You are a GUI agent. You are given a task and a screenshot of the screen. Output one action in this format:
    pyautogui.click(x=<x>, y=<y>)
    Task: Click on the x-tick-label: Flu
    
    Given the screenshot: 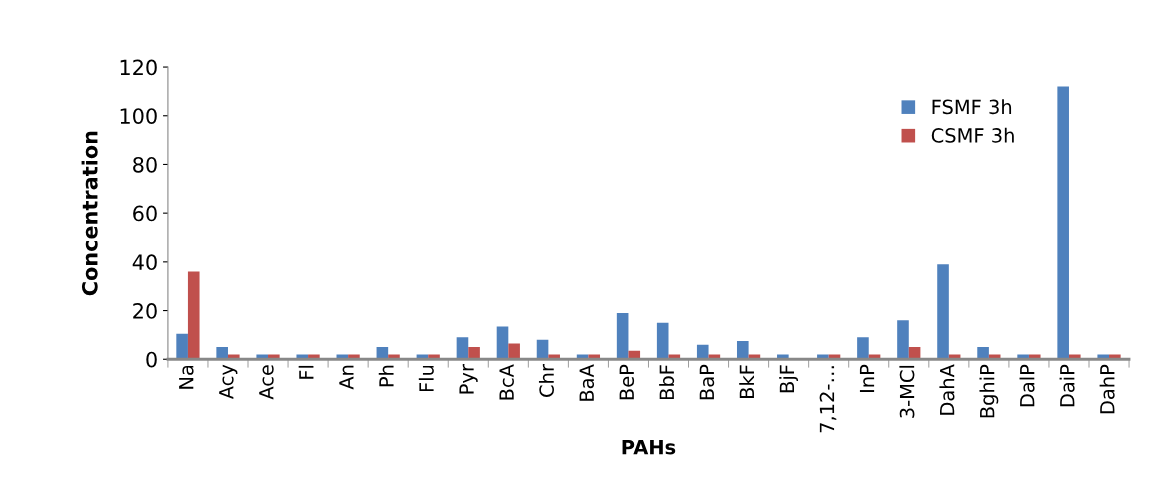 What is the action you would take?
    pyautogui.click(x=426, y=378)
    